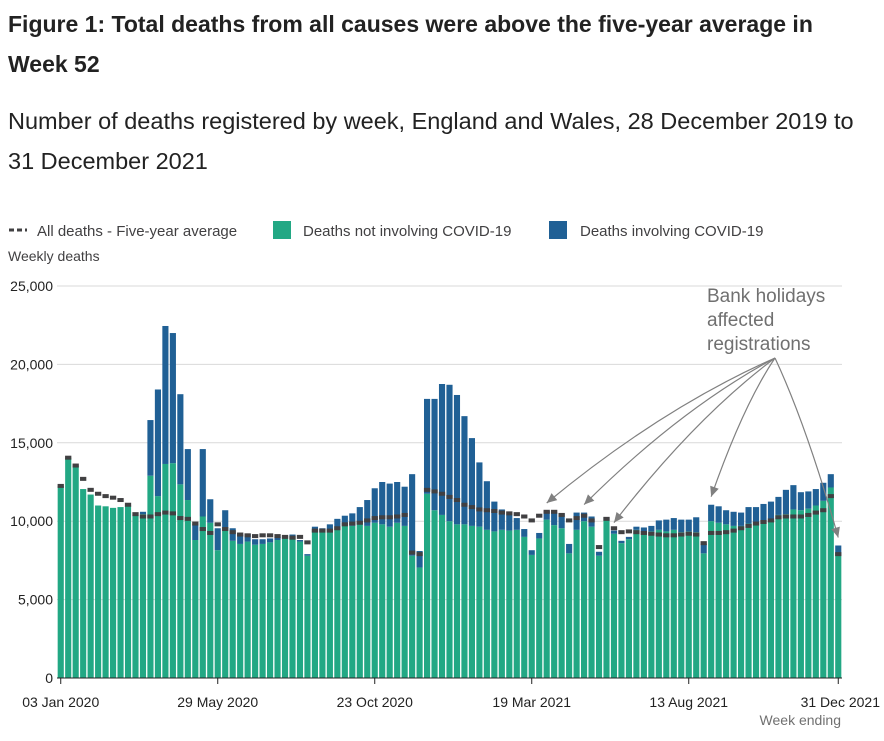  I want to click on y-tick-label: 0, so click(49, 678).